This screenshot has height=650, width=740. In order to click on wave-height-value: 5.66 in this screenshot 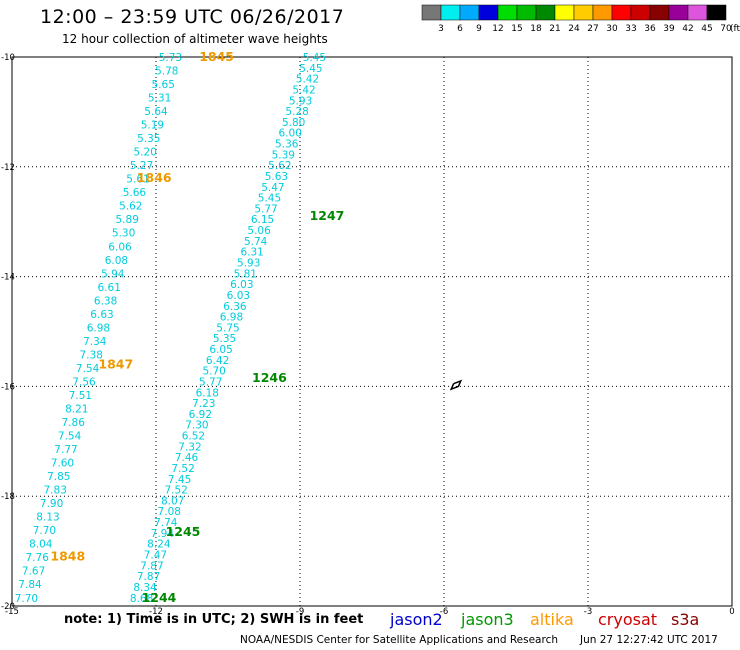, I will do `click(135, 193)`.